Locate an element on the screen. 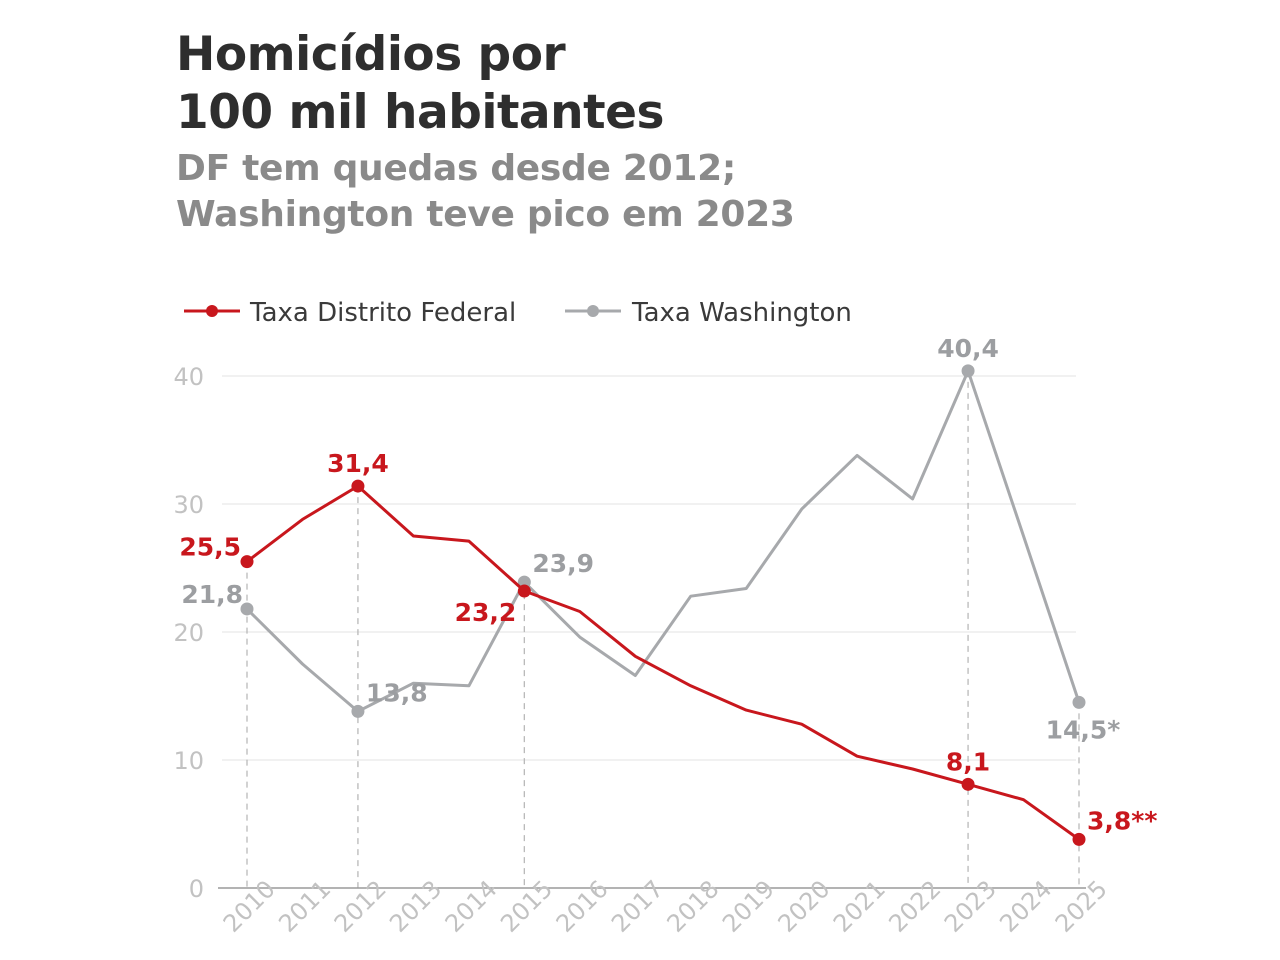 The image size is (1280, 960). x-tick-label-2016: 2016 is located at coordinates (582, 906).